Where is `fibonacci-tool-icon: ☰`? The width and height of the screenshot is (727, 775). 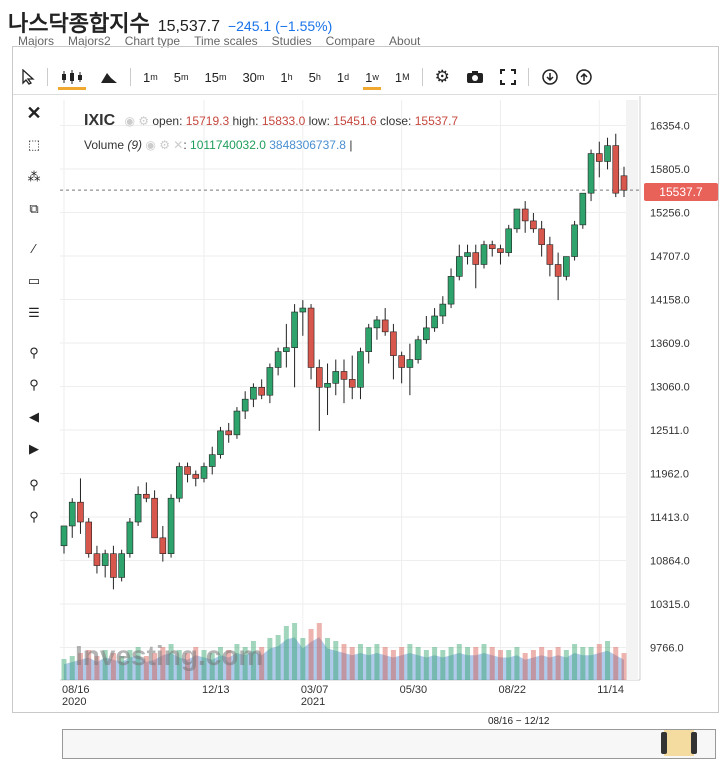 fibonacci-tool-icon: ☰ is located at coordinates (34, 312).